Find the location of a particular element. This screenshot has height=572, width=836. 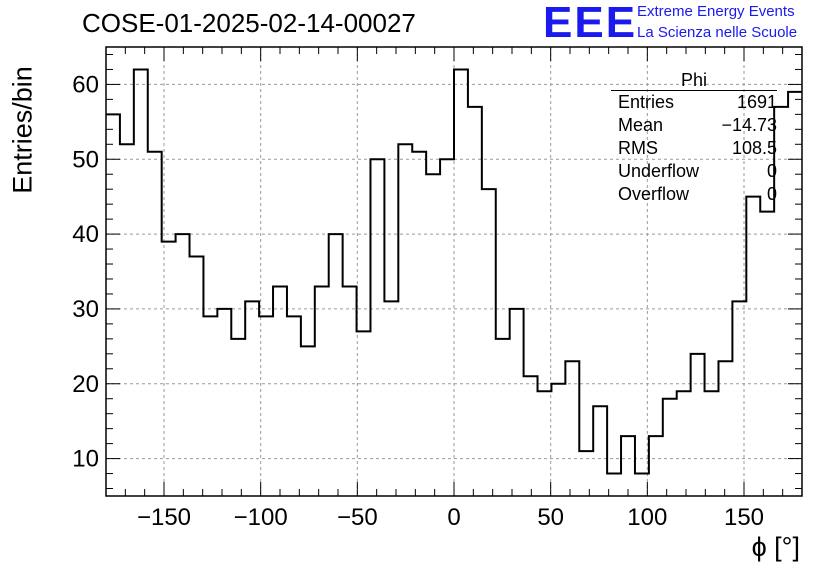

y-tick-label: 20 is located at coordinates (85, 384).